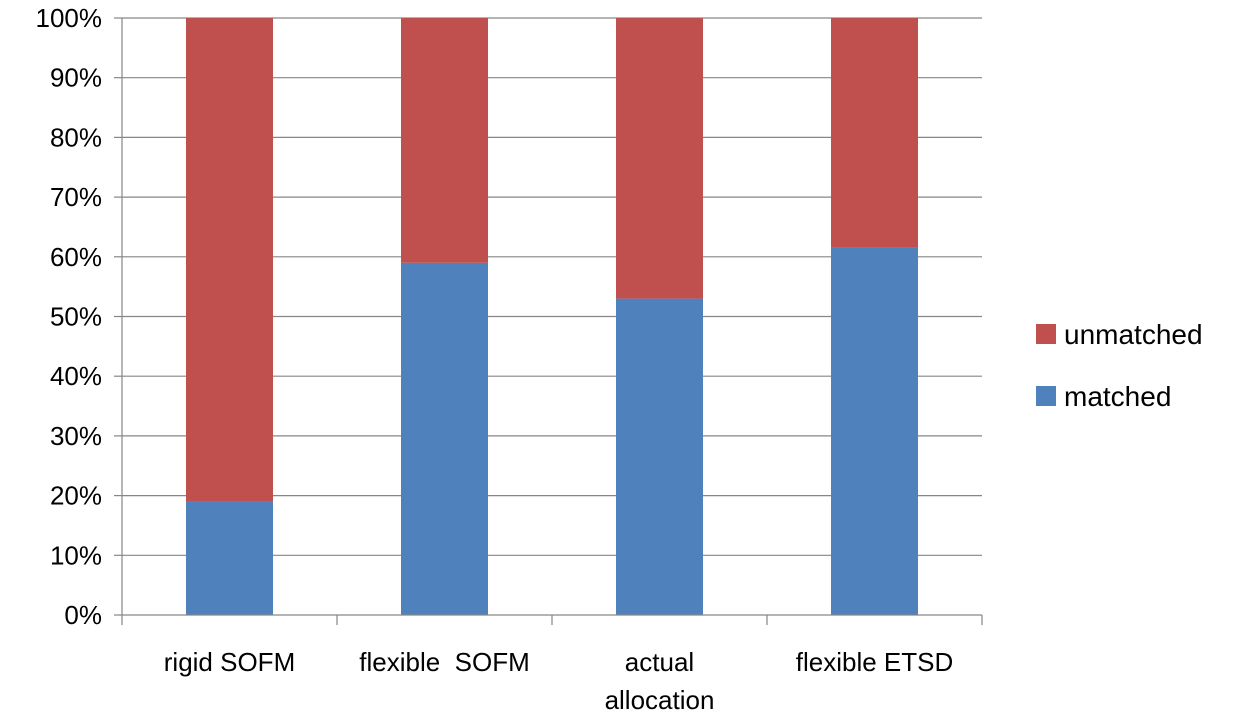  Describe the element at coordinates (76, 197) in the screenshot. I see `y-tick-label: 70%` at that location.